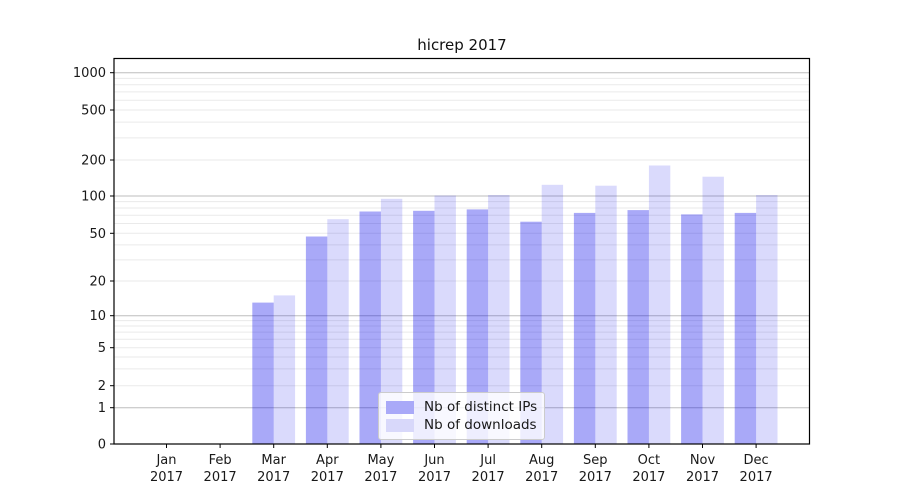 The image size is (900, 500). I want to click on legend-item-distinct-ips: Nb of distinct IPs, so click(462, 407).